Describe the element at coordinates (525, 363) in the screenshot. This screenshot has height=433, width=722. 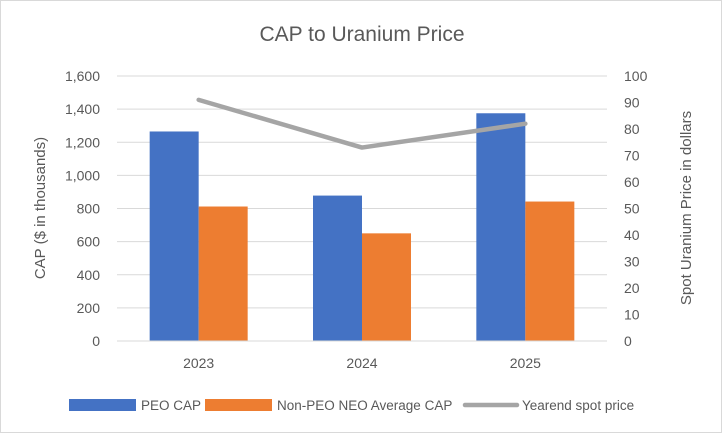
I see `x-tick-label: 2025` at that location.